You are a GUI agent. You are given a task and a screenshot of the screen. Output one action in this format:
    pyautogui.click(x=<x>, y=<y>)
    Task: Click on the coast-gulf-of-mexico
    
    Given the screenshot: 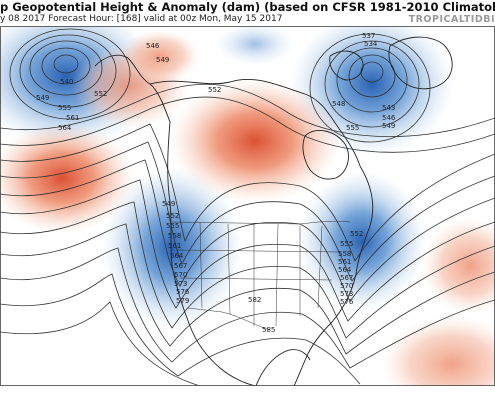 What is the action you would take?
    pyautogui.click(x=283, y=367)
    